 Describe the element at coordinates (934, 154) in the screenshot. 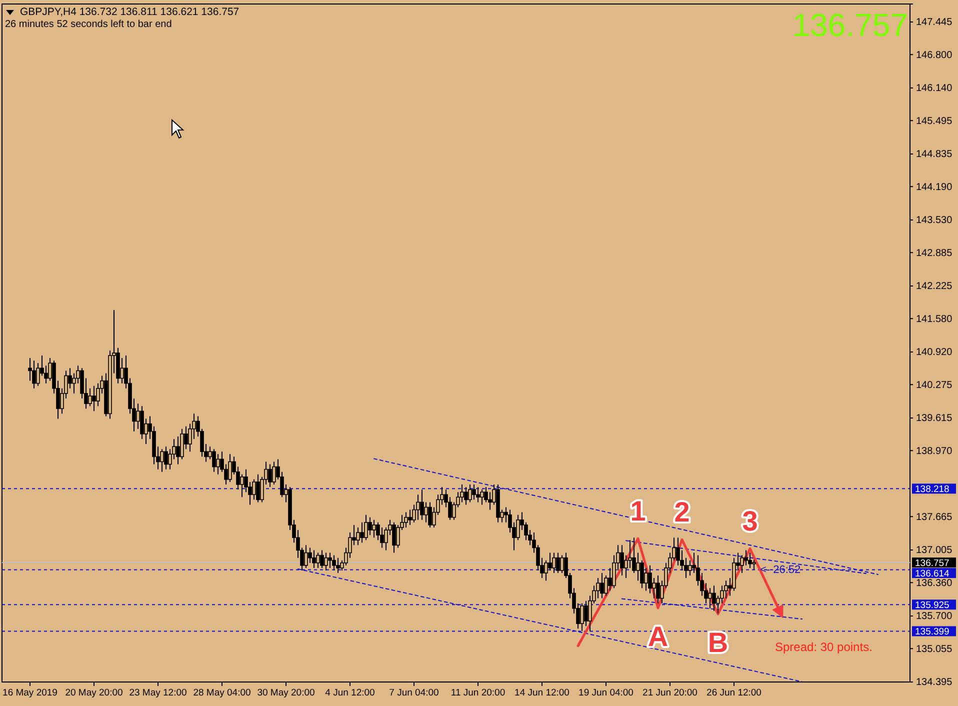

I see `y-tick-label: 144.835` at that location.